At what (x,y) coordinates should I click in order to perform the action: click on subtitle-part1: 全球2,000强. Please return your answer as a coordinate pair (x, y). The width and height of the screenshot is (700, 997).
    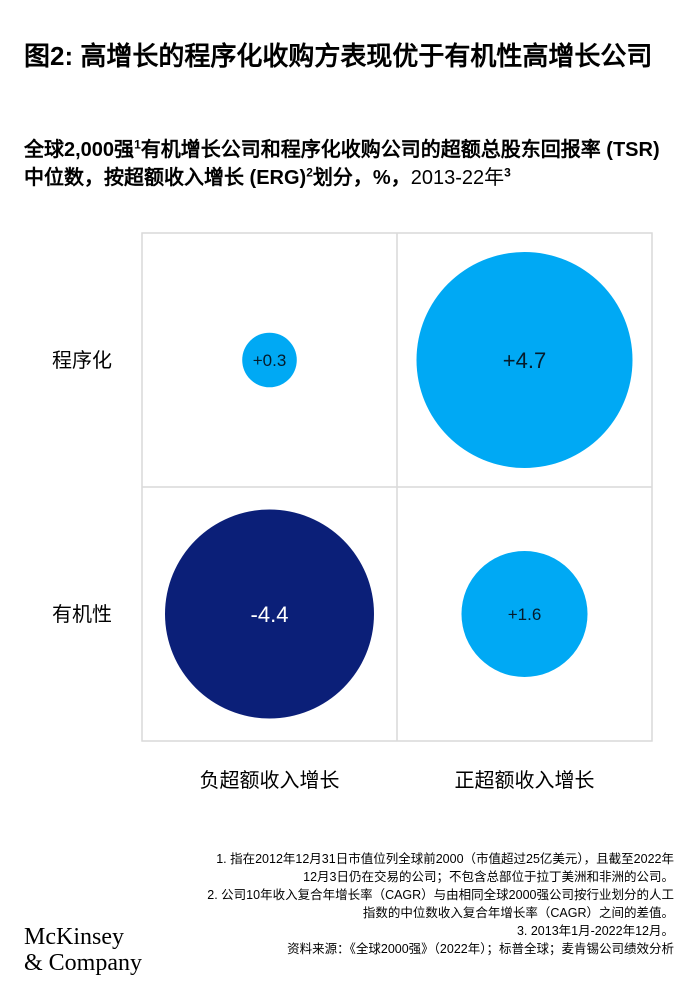
    Looking at the image, I should click on (79, 150).